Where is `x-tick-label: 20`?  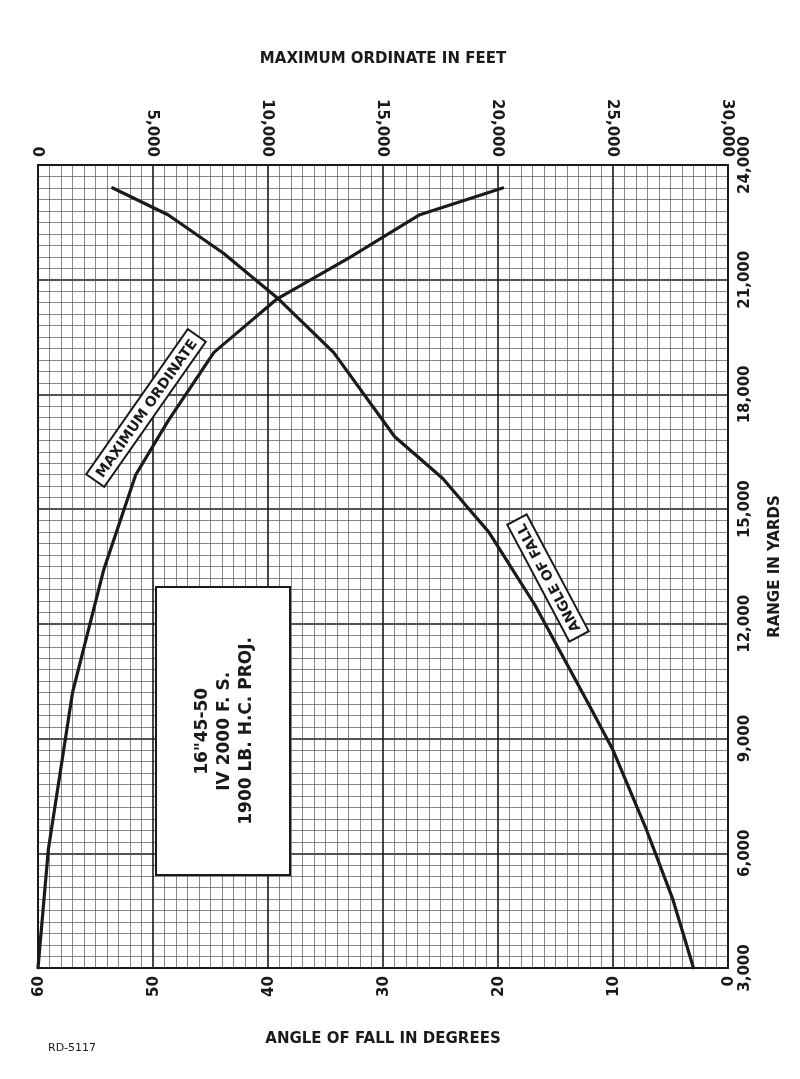 x-tick-label: 20 is located at coordinates (498, 986).